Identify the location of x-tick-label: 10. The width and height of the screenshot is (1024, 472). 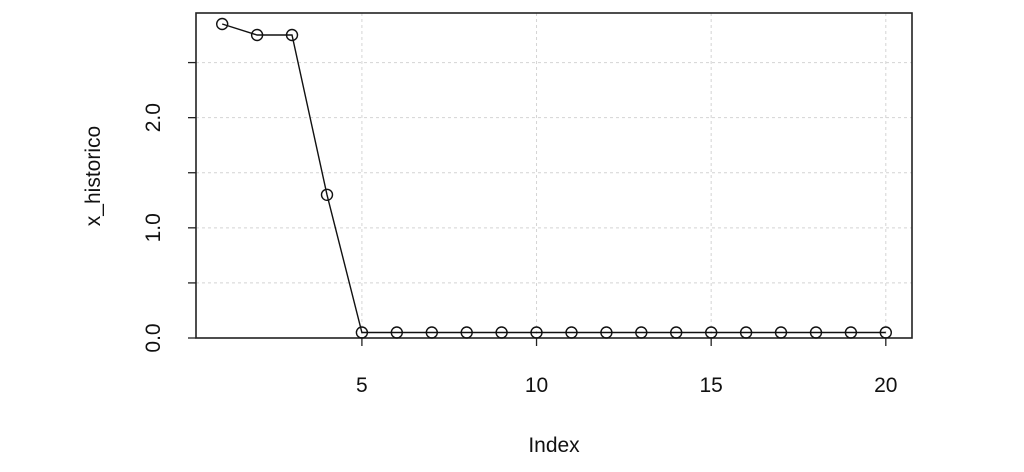
(536, 385).